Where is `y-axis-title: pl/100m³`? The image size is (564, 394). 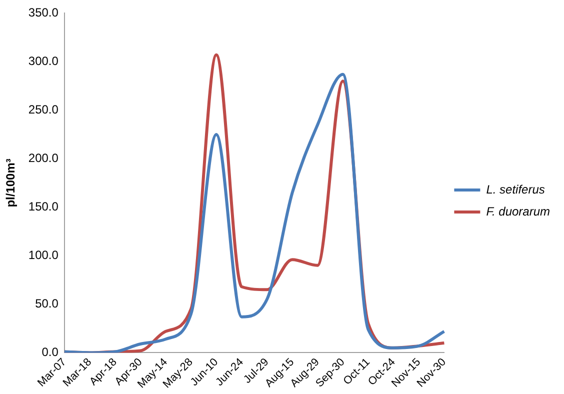
y-axis-title: pl/100m³ is located at coordinates (11, 183).